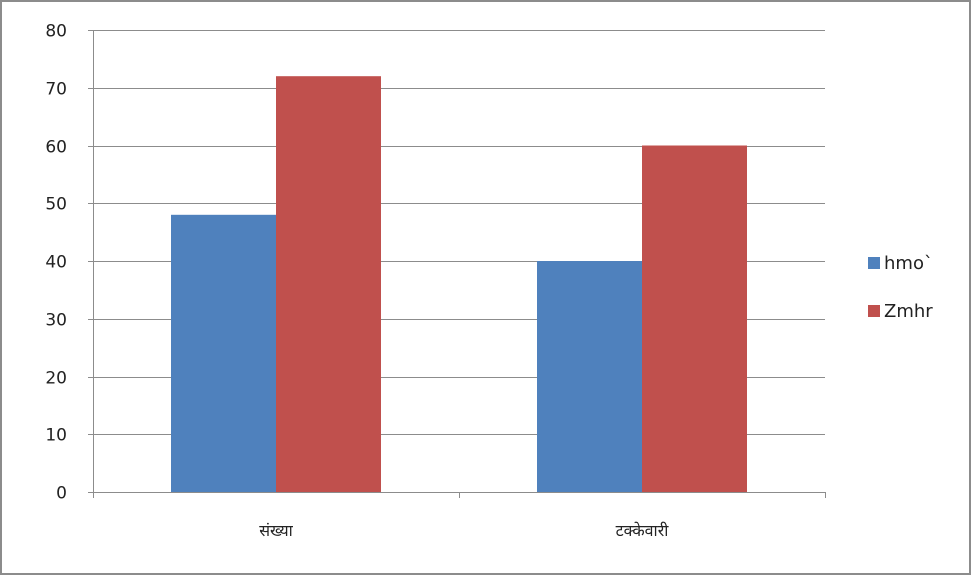 The width and height of the screenshot is (971, 576). Describe the element at coordinates (56, 379) in the screenshot. I see `y-tick-label: 20` at that location.